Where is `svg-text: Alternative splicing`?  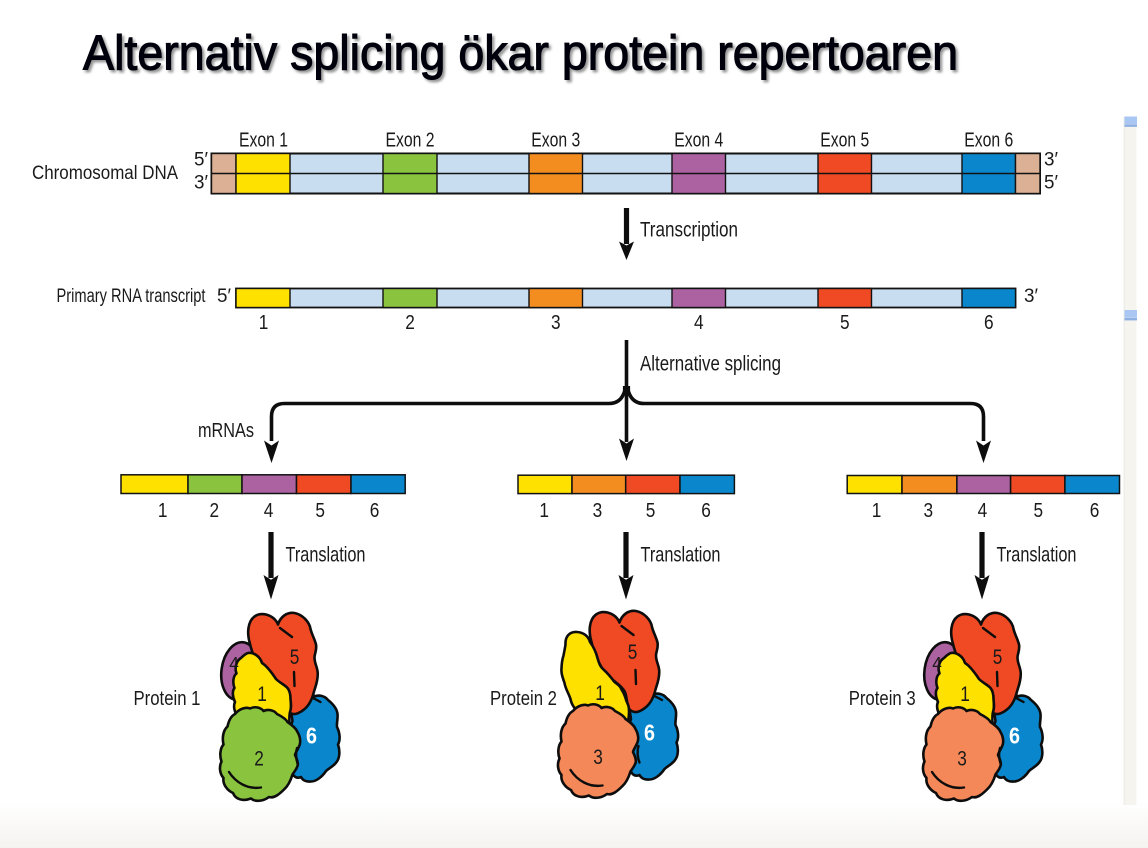 svg-text: Alternative splicing is located at coordinates (710, 364).